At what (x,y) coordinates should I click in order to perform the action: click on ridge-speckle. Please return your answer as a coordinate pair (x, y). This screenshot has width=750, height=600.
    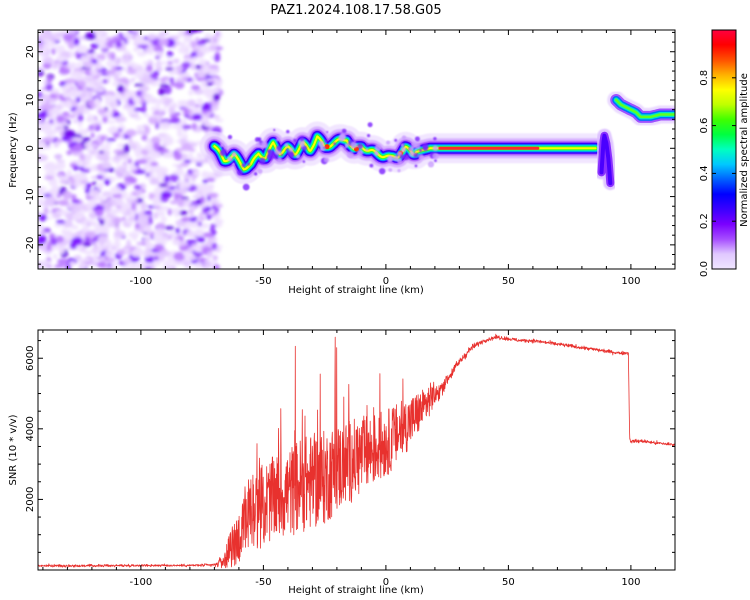
    Looking at the image, I should click on (329, 156).